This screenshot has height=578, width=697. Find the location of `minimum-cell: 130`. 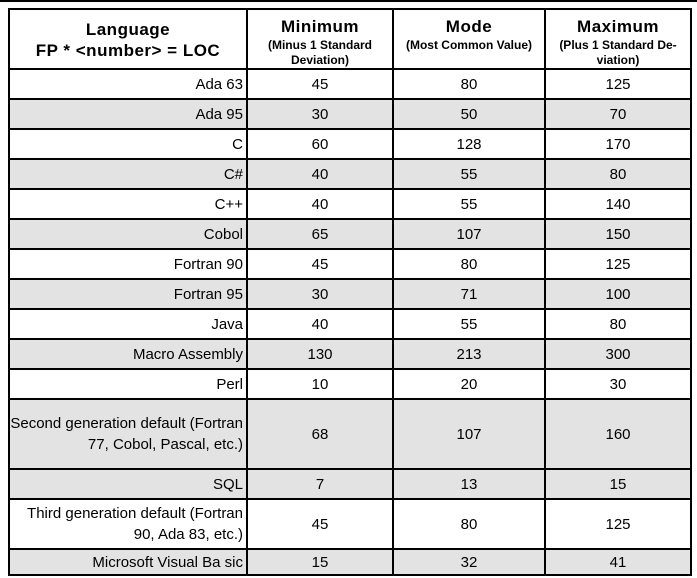

minimum-cell: 130 is located at coordinates (320, 354).